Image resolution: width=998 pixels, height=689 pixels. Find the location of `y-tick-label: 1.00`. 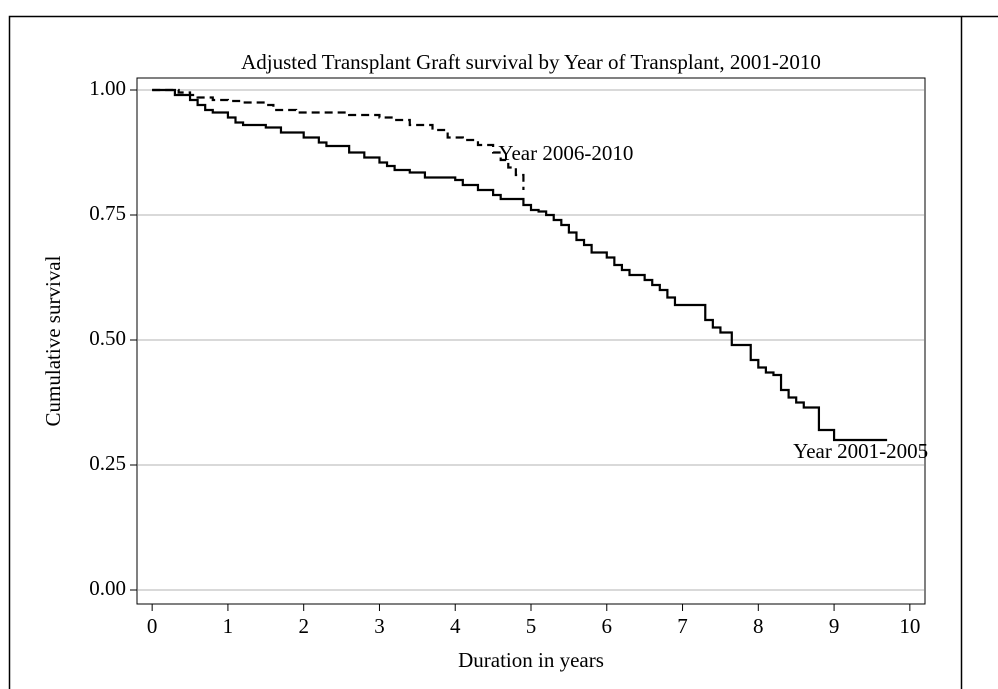

y-tick-label: 1.00 is located at coordinates (107, 88).